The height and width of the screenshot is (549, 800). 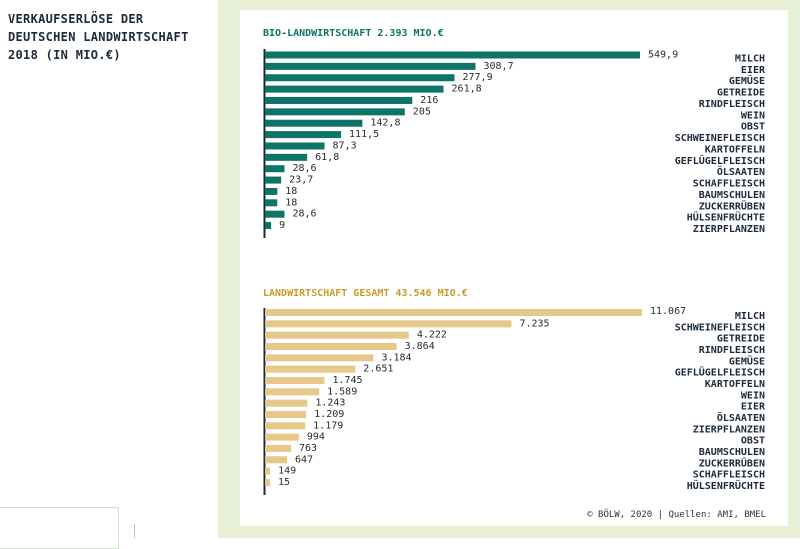 I want to click on gesamt-value-label-7: 1.745, so click(x=347, y=380).